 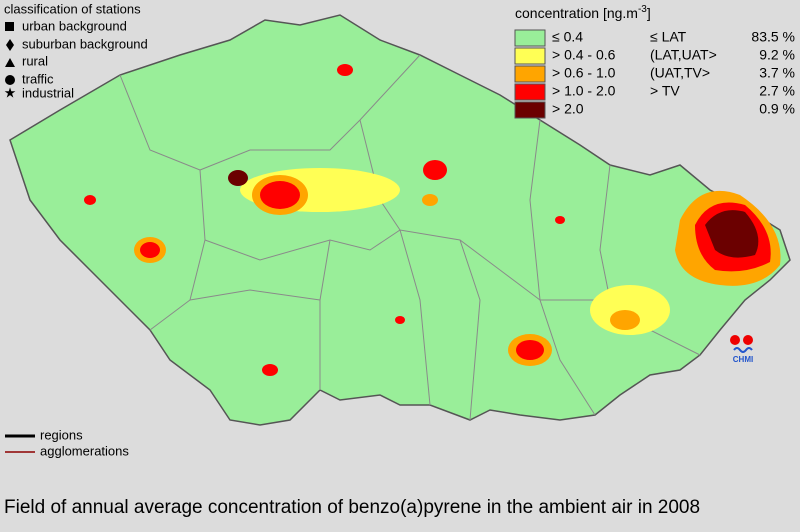 I want to click on station-type: urban background, so click(x=74, y=25).